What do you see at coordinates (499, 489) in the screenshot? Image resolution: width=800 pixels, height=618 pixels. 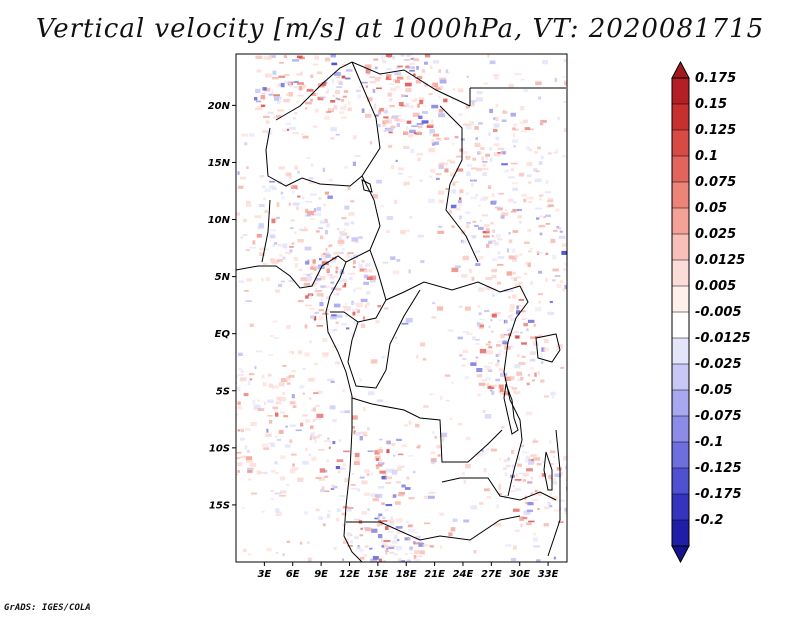 I see `border-zambia` at bounding box center [499, 489].